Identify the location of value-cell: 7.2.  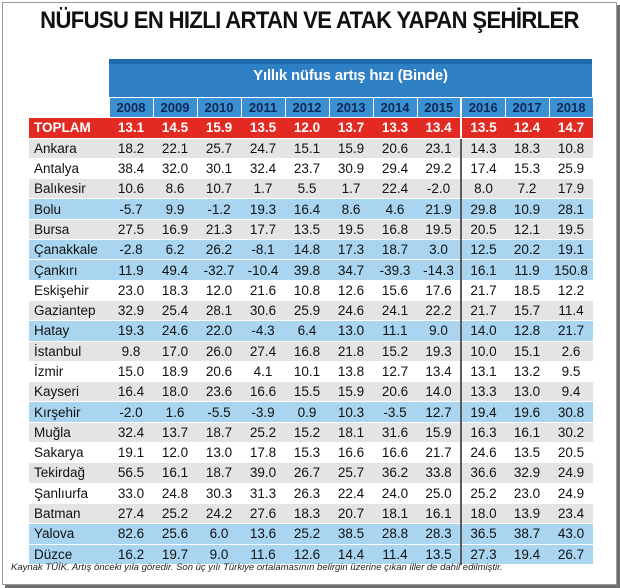
(527, 189).